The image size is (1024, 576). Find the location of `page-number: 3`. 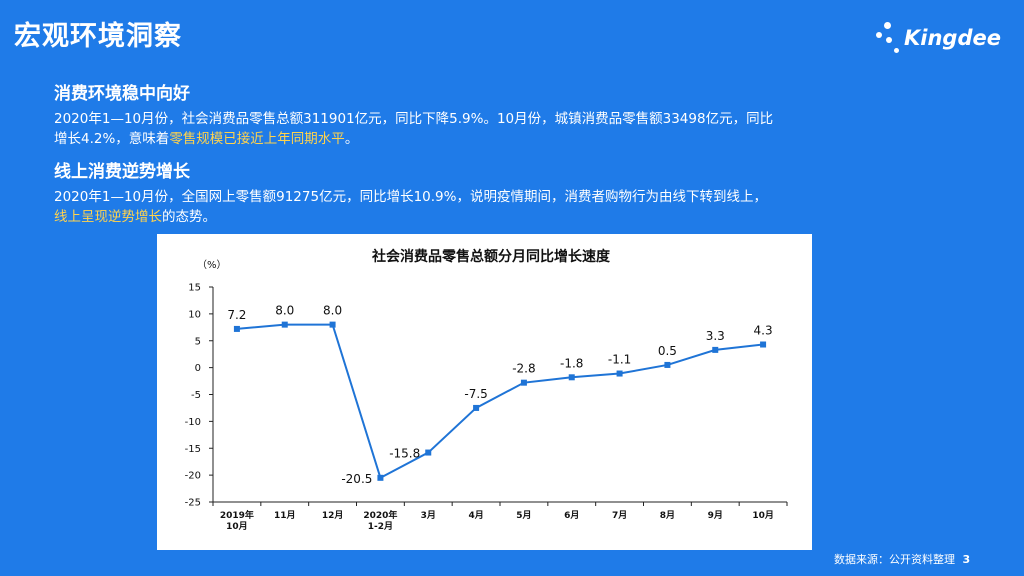

page-number: 3 is located at coordinates (966, 559).